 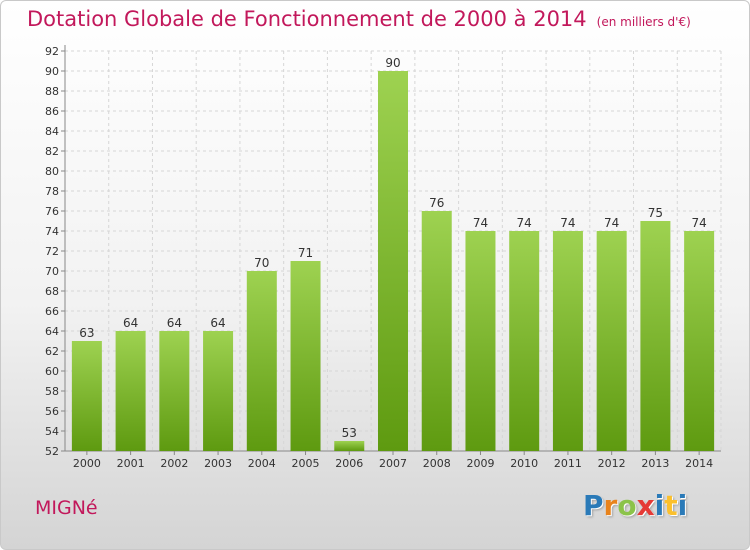 I want to click on bar-2013, so click(x=655, y=336).